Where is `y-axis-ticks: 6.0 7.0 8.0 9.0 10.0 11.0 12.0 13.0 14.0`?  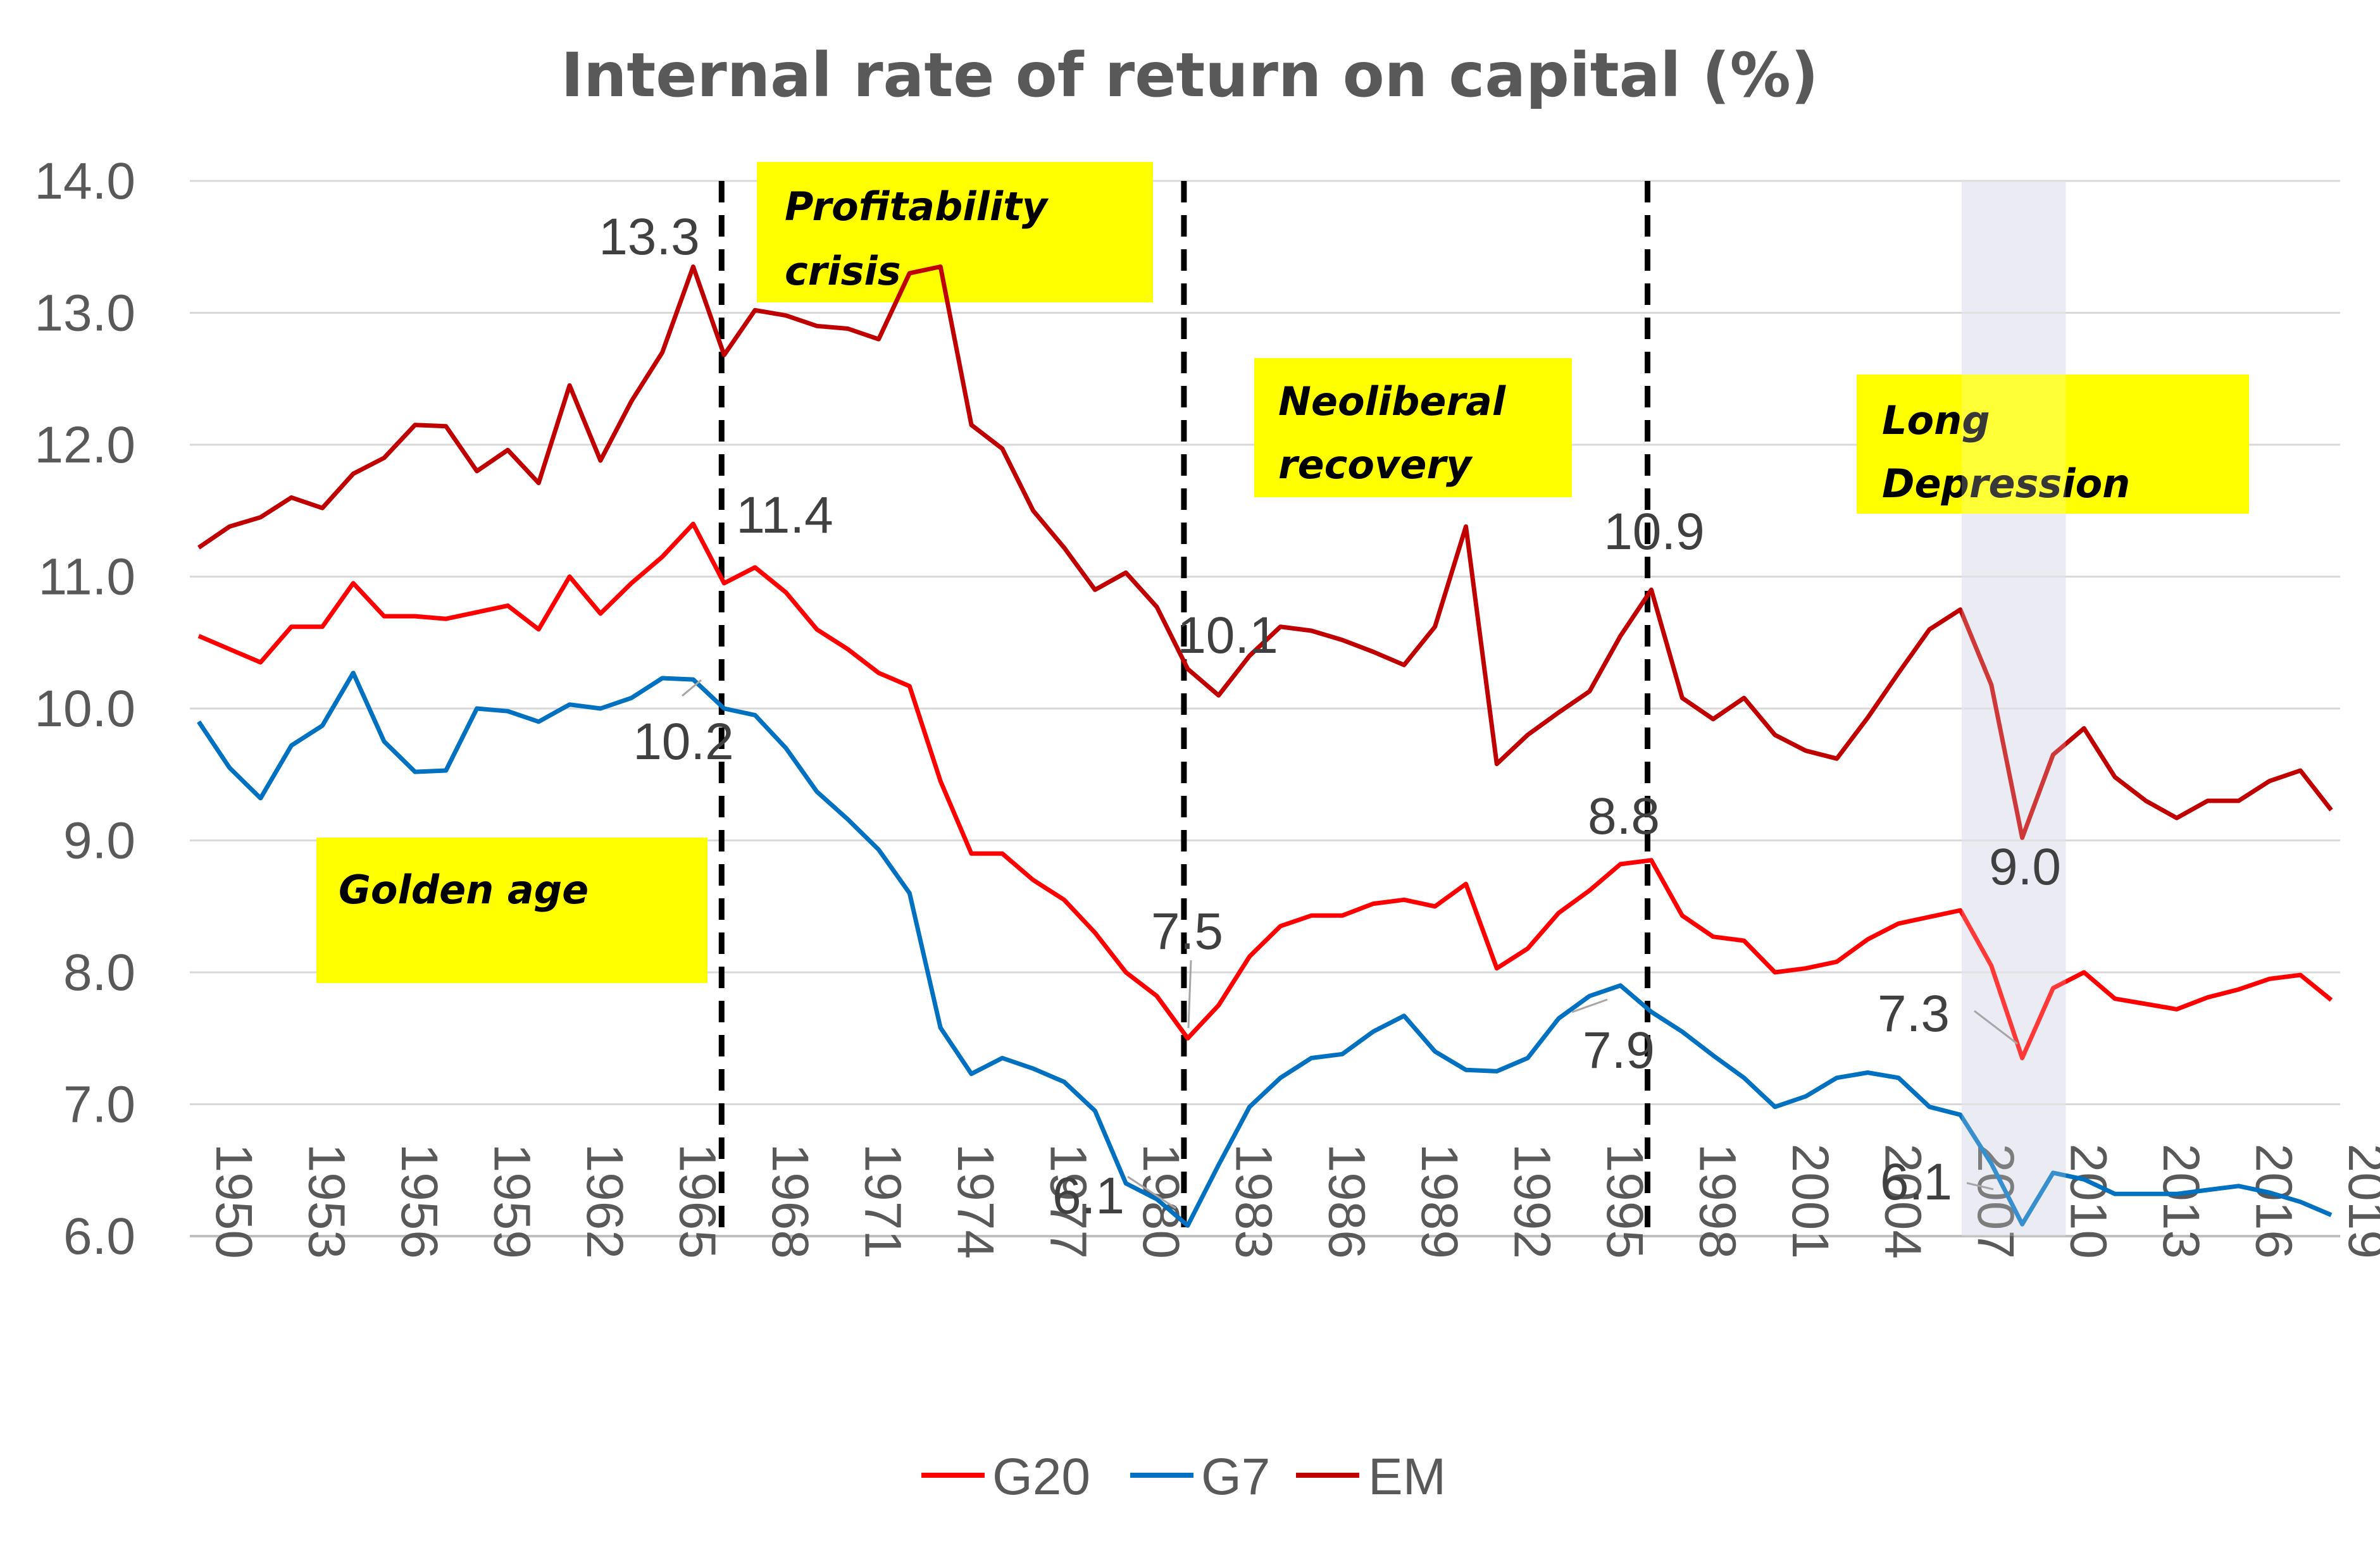
y-axis-ticks: 6.0 7.0 8.0 9.0 10.0 11.0 12.0 13.0 14.0 is located at coordinates (84, 709).